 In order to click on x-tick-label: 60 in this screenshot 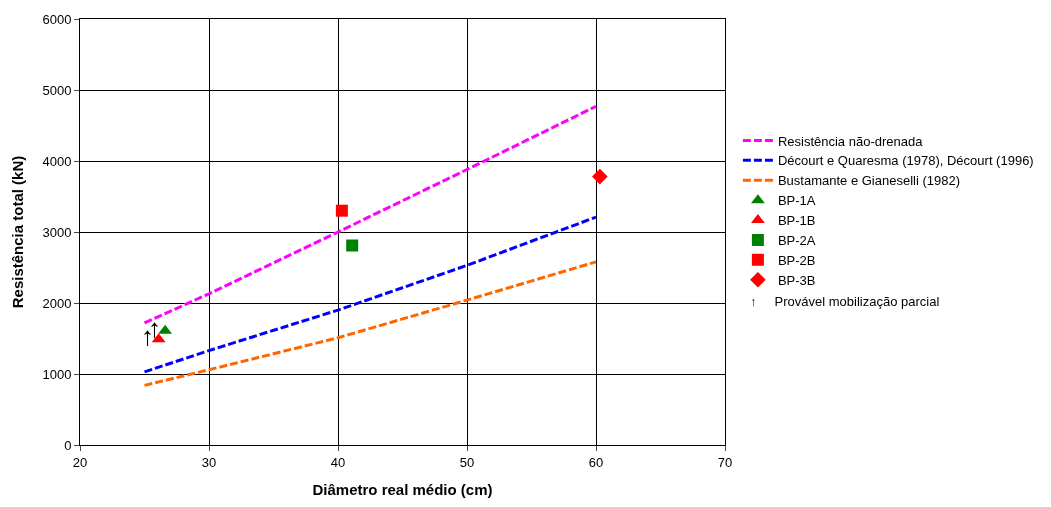, I will do `click(596, 462)`.